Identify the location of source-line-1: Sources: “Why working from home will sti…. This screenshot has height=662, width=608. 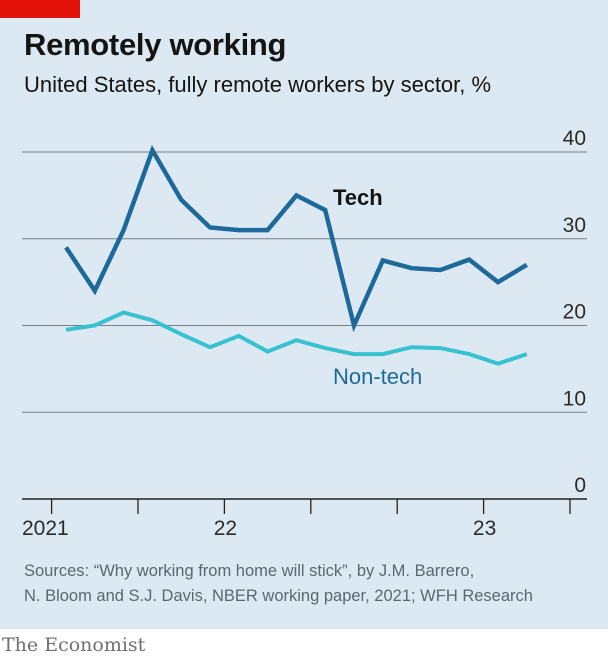
(249, 571).